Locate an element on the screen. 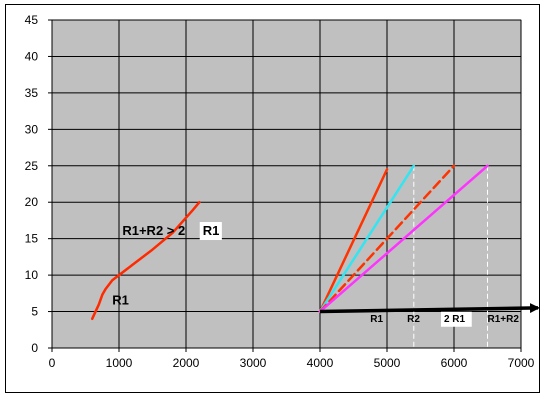 The width and height of the screenshot is (550, 400). y-tick-label: 5 is located at coordinates (34, 312).